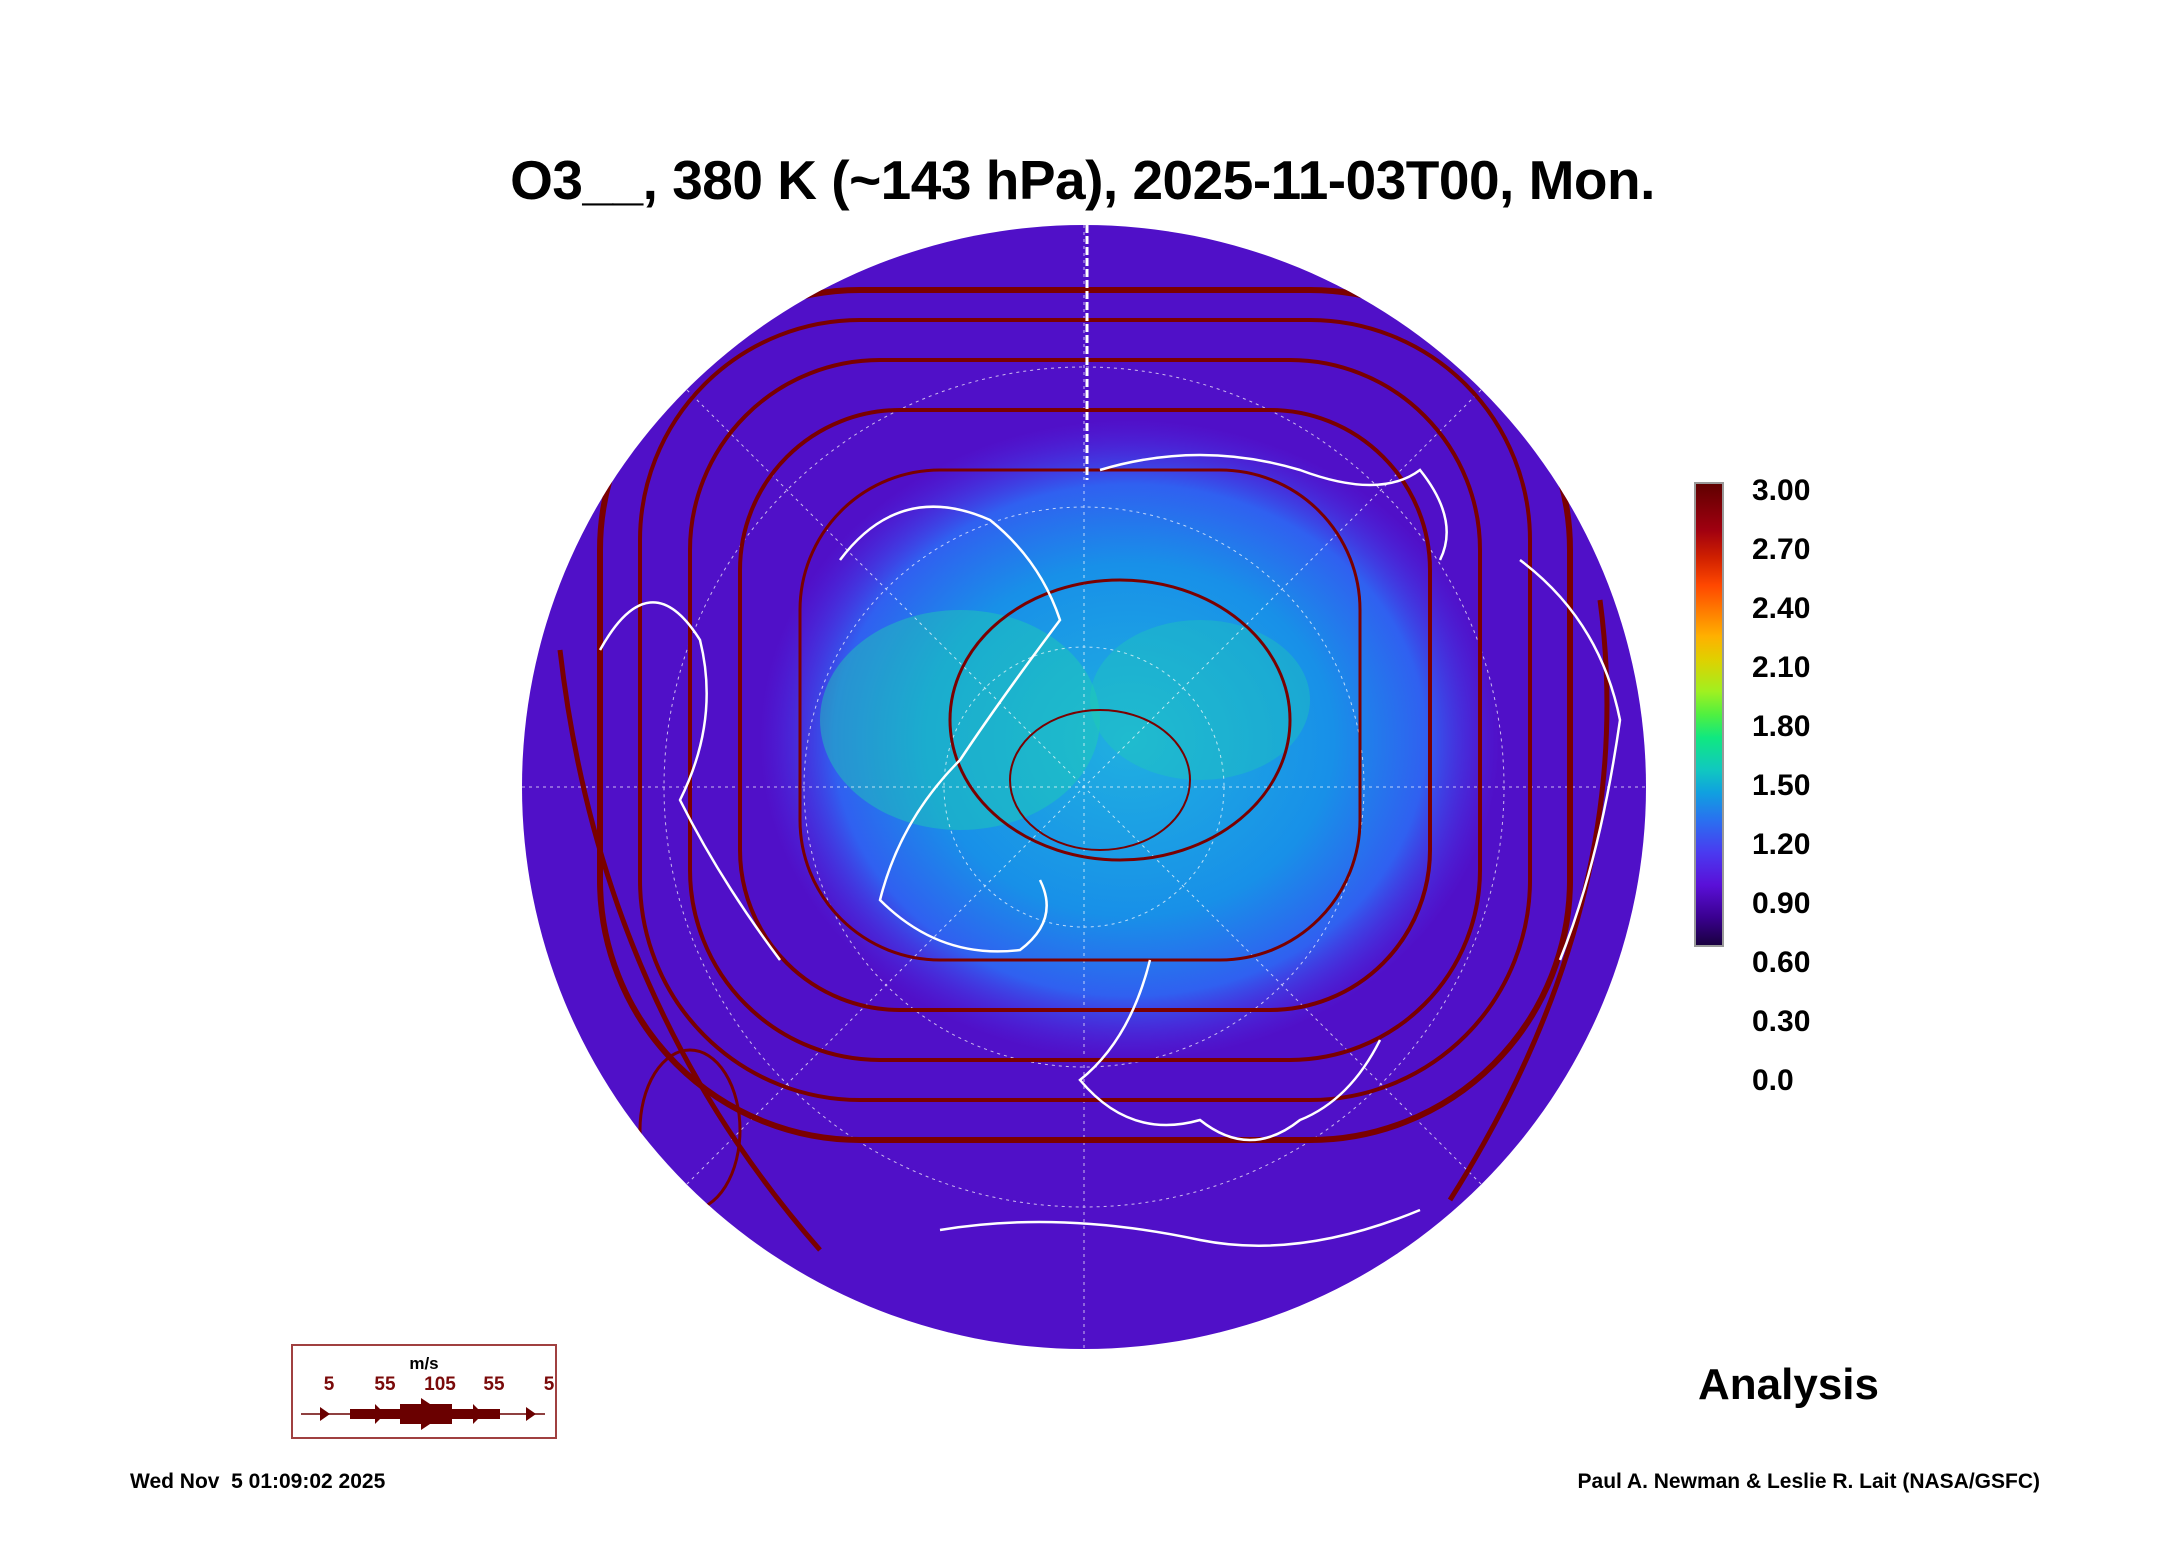 The width and height of the screenshot is (2165, 1561). What do you see at coordinates (1788, 1384) in the screenshot?
I see `analysis-label: Analysis` at bounding box center [1788, 1384].